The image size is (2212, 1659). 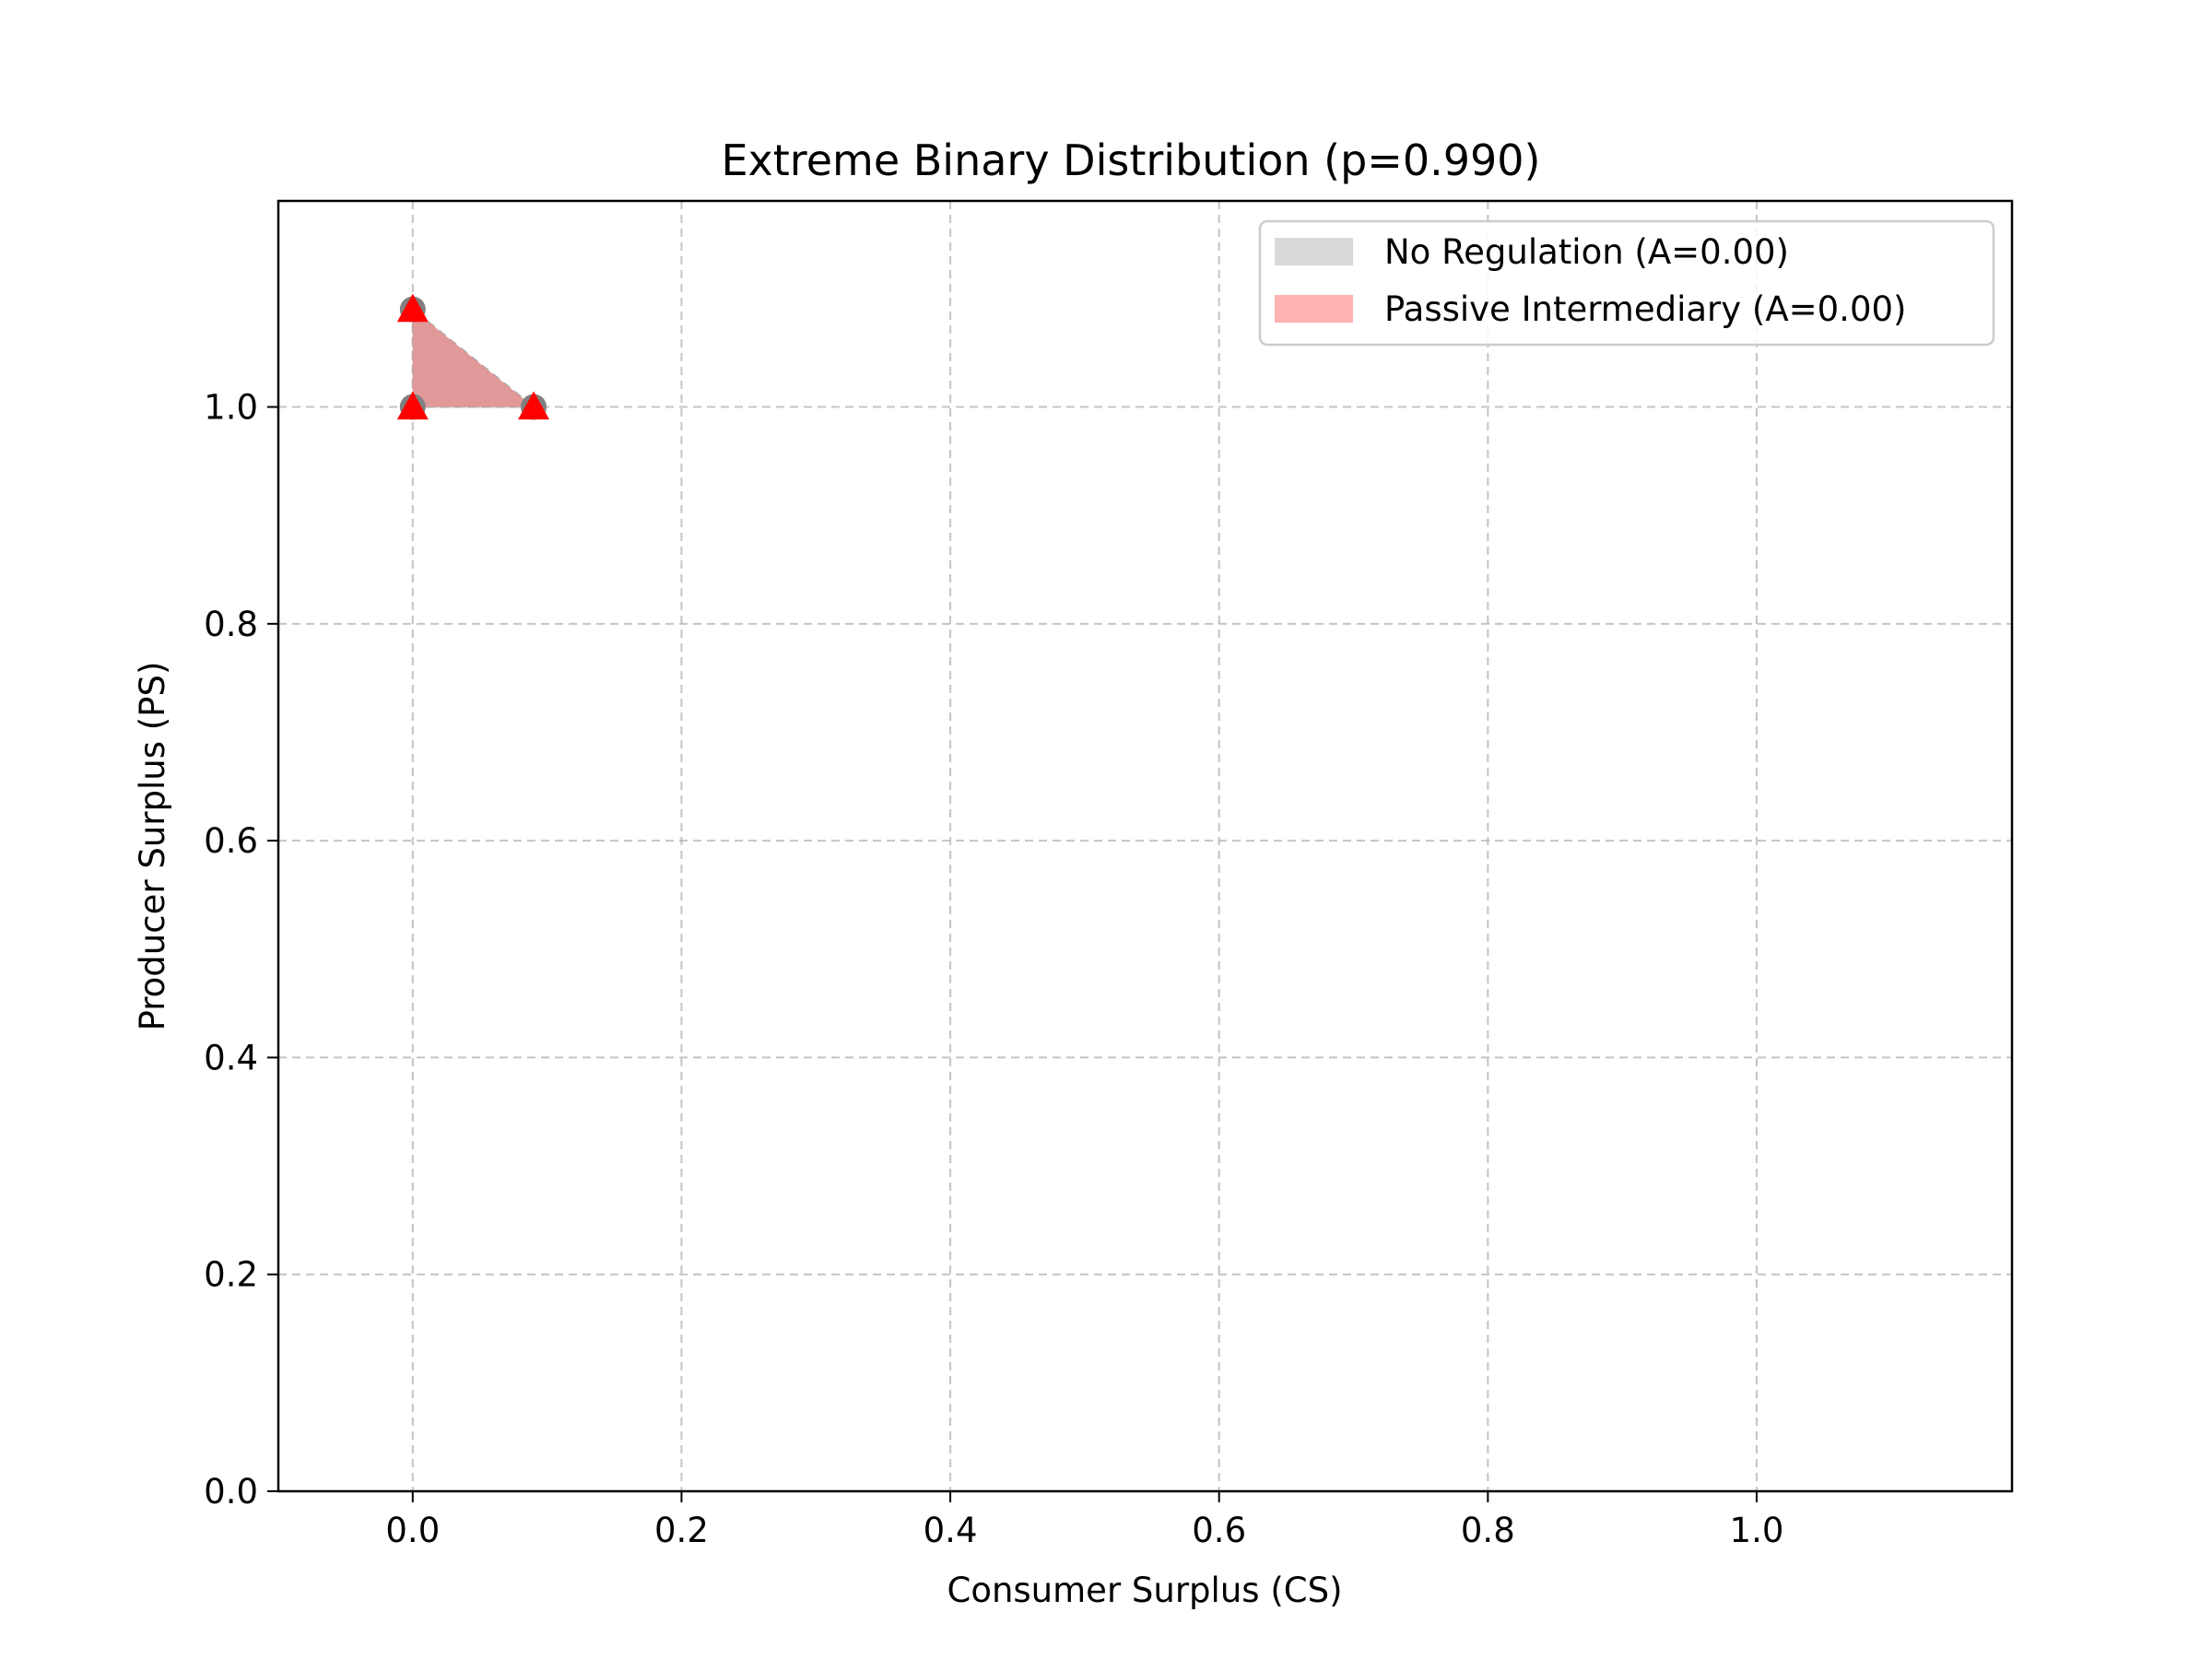 I want to click on x-tick-label: 0.4, so click(x=951, y=1530).